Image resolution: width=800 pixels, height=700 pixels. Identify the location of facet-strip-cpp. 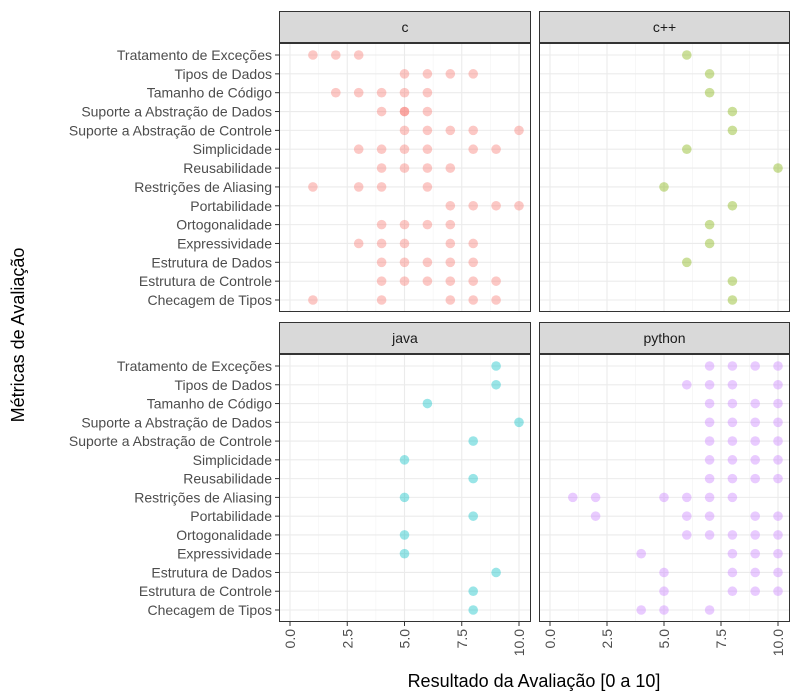
(664, 27).